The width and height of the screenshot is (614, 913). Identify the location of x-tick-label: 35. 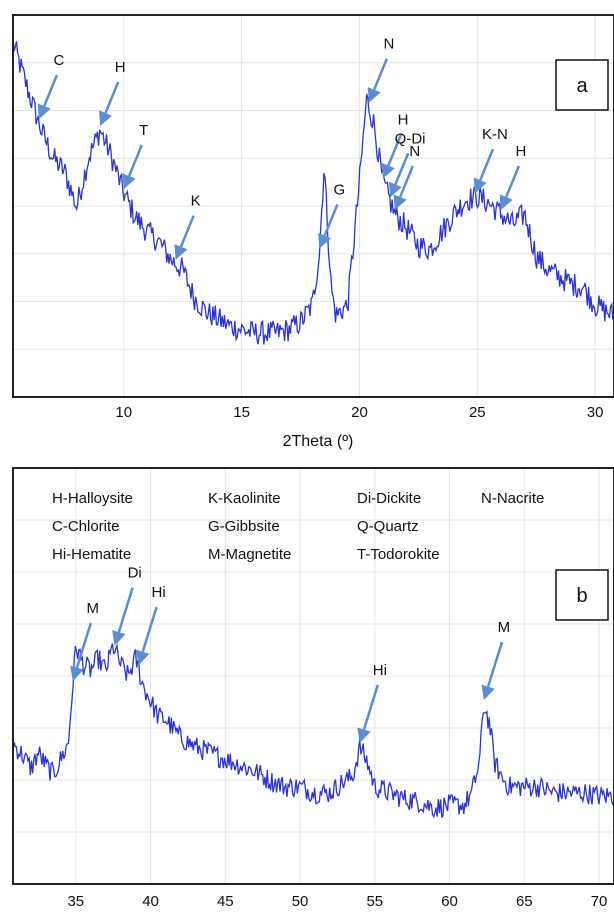
(75, 901).